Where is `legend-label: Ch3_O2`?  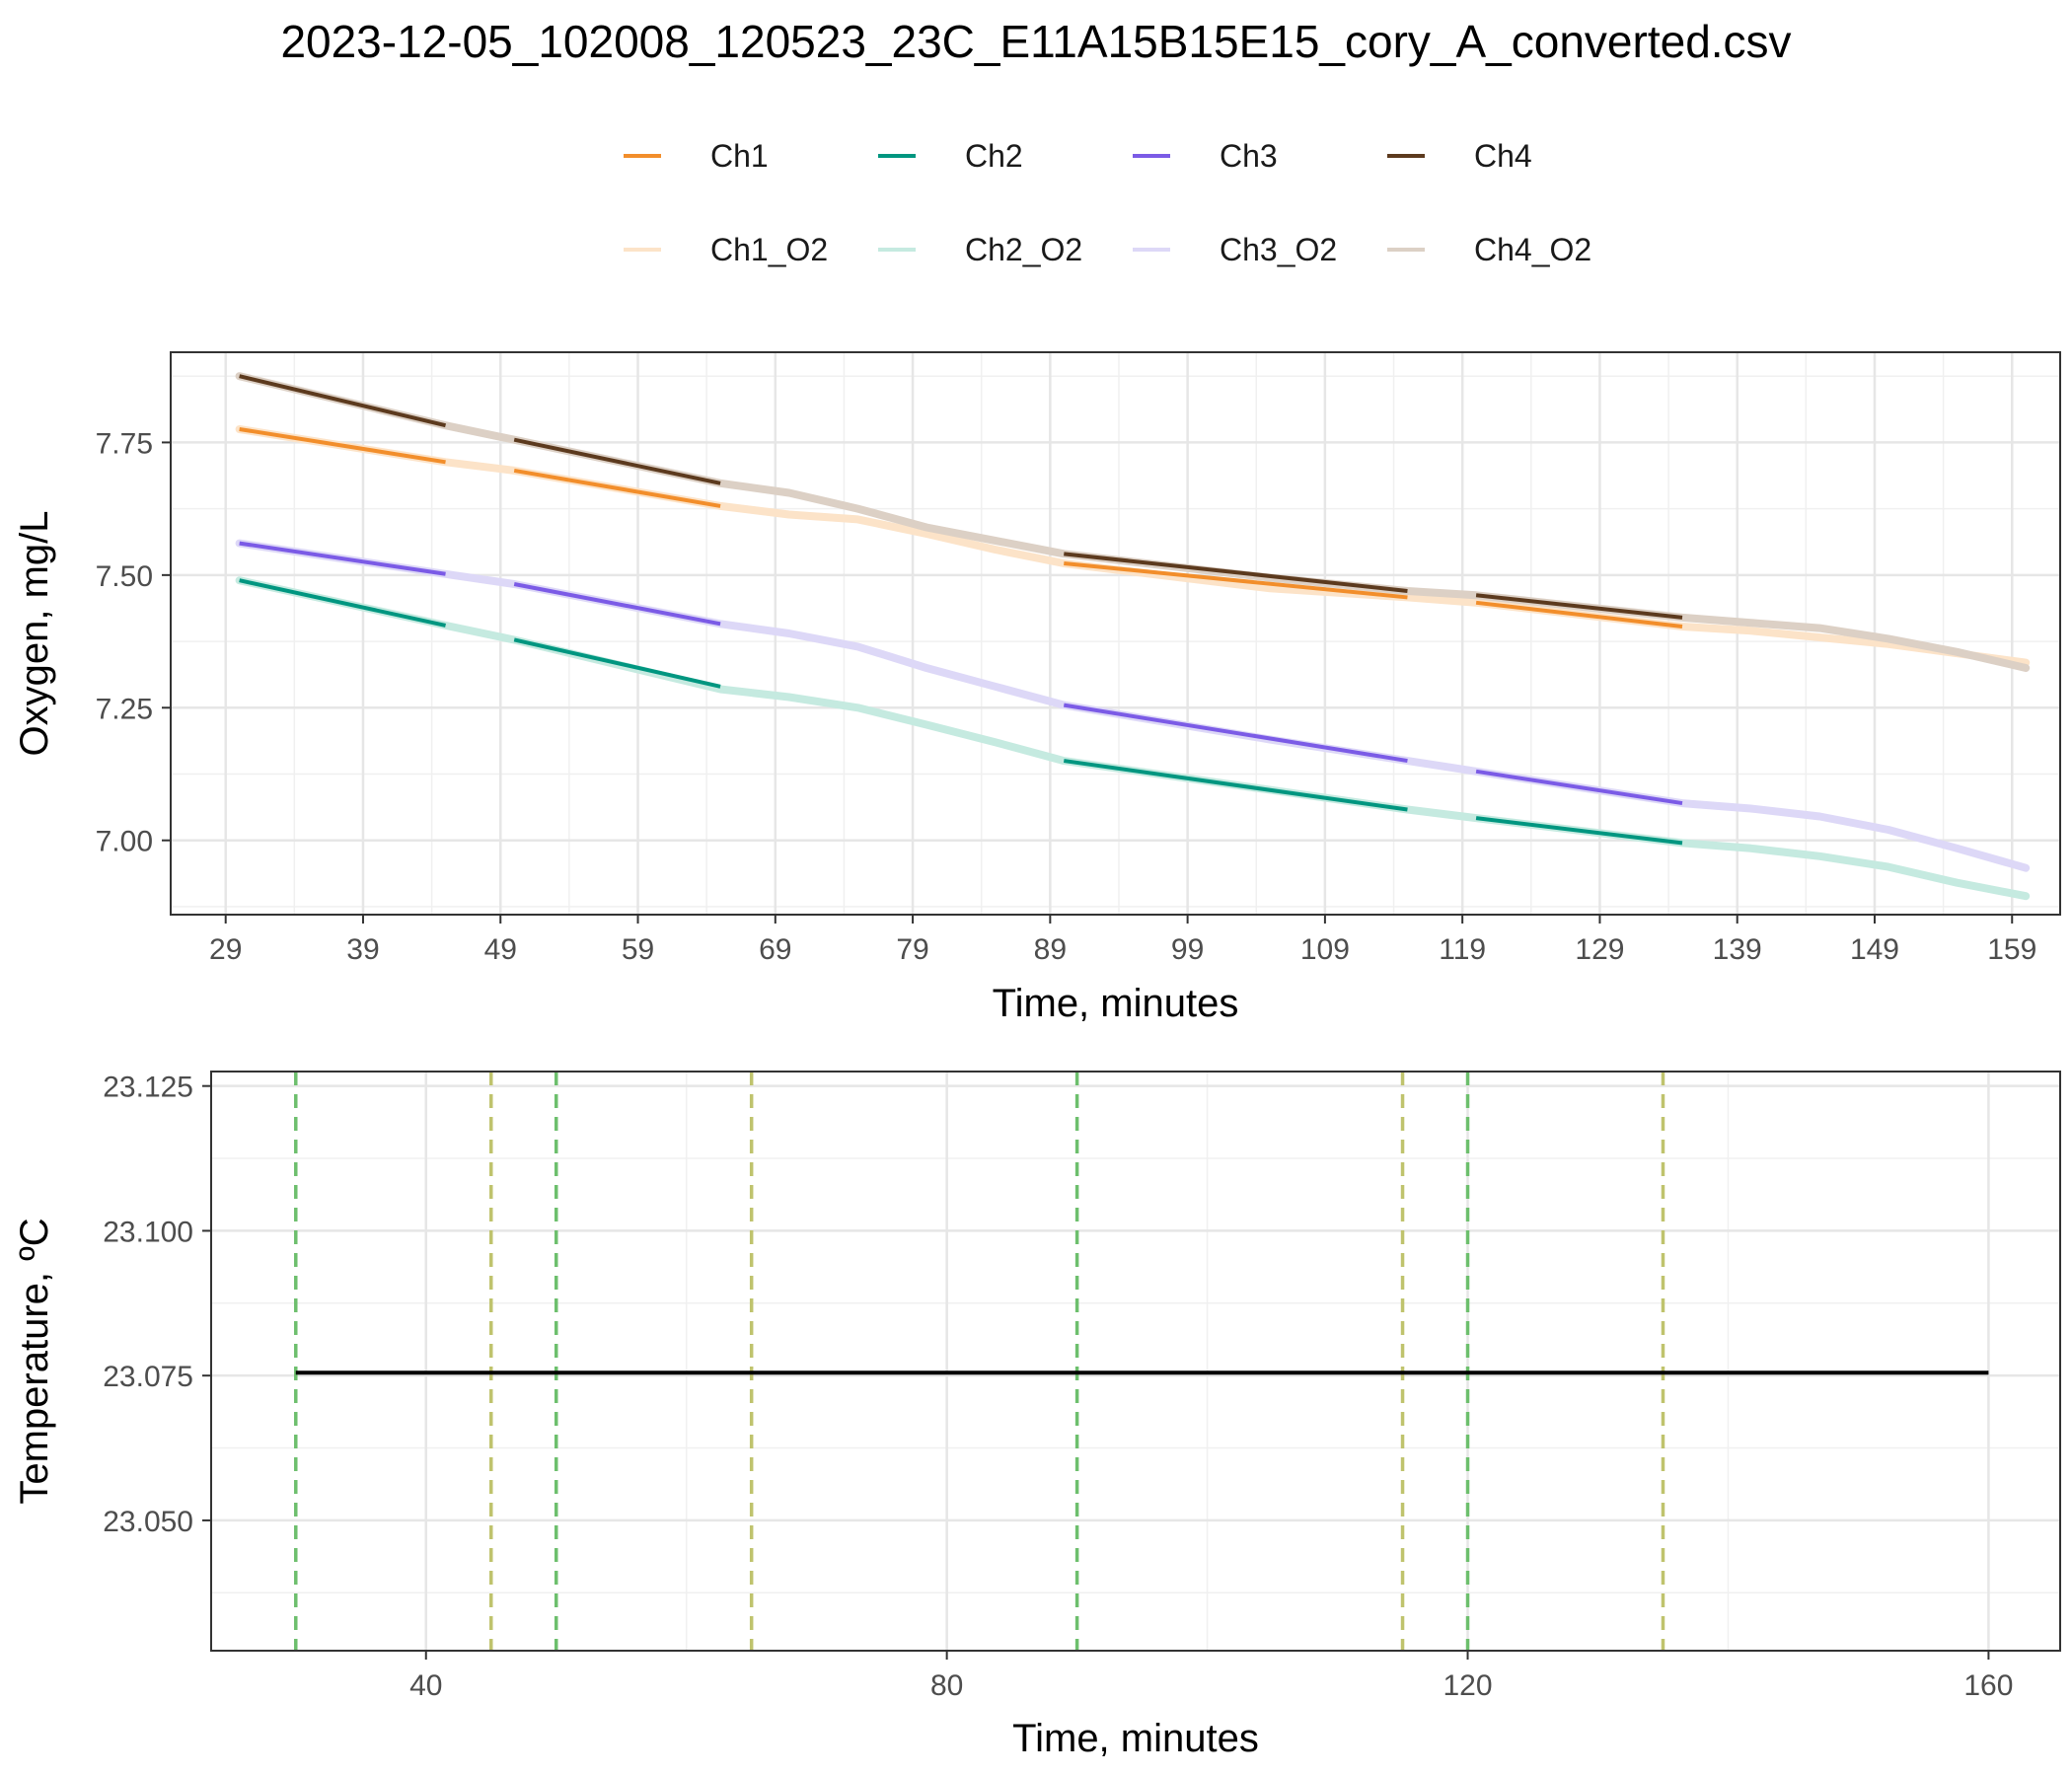
legend-label: Ch3_O2 is located at coordinates (1278, 250).